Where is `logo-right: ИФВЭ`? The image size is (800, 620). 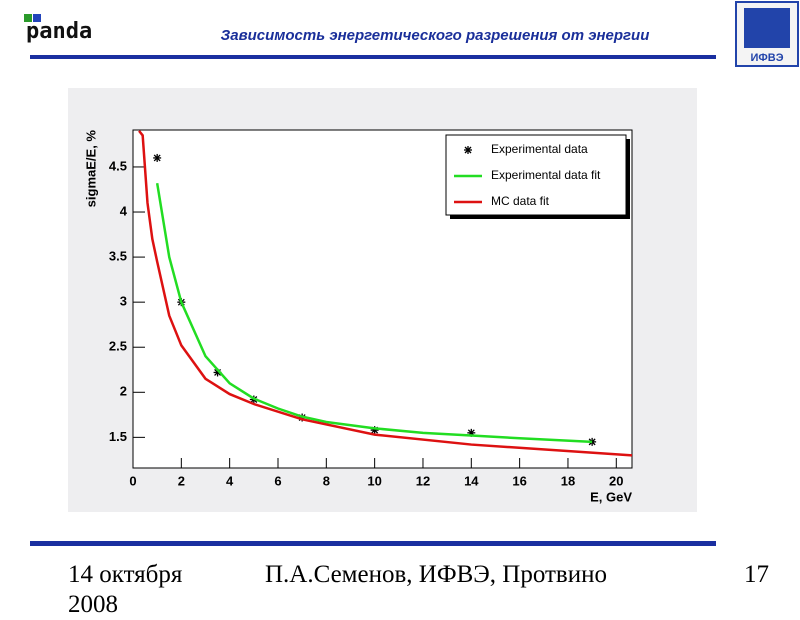 logo-right: ИФВЭ is located at coordinates (766, 58).